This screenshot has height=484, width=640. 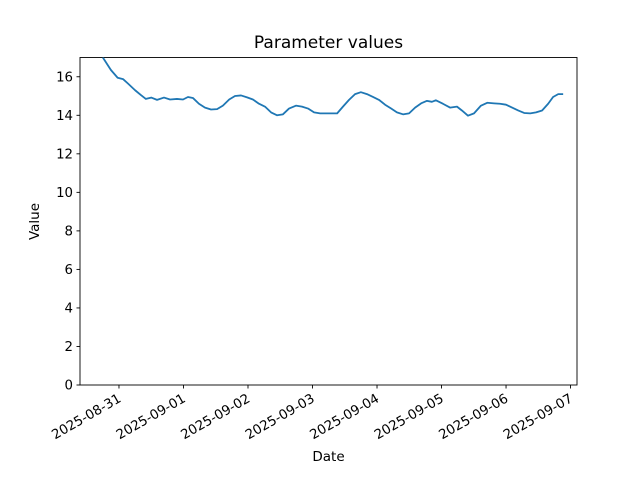 What do you see at coordinates (69, 270) in the screenshot?
I see `y-tick-label: 6` at bounding box center [69, 270].